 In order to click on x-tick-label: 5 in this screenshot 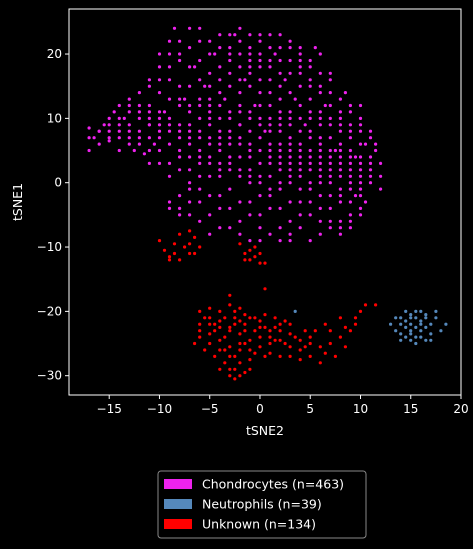, I will do `click(310, 409)`.